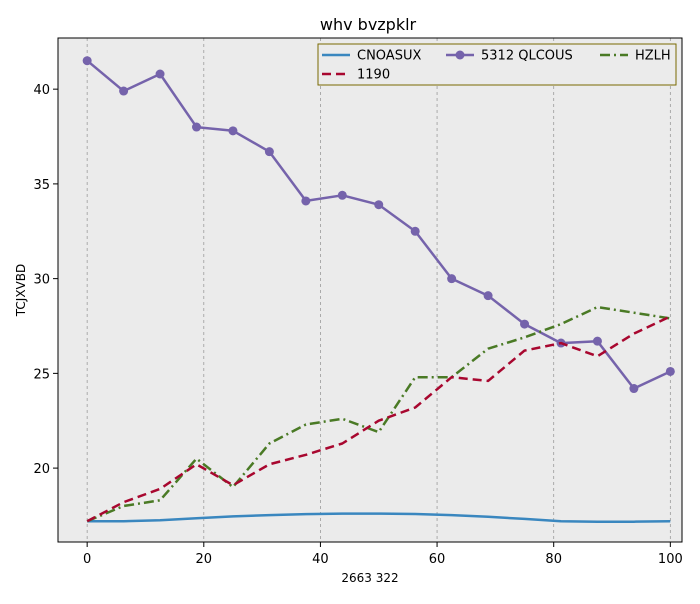  What do you see at coordinates (553, 559) in the screenshot?
I see `x-tick-label: 80` at bounding box center [553, 559].